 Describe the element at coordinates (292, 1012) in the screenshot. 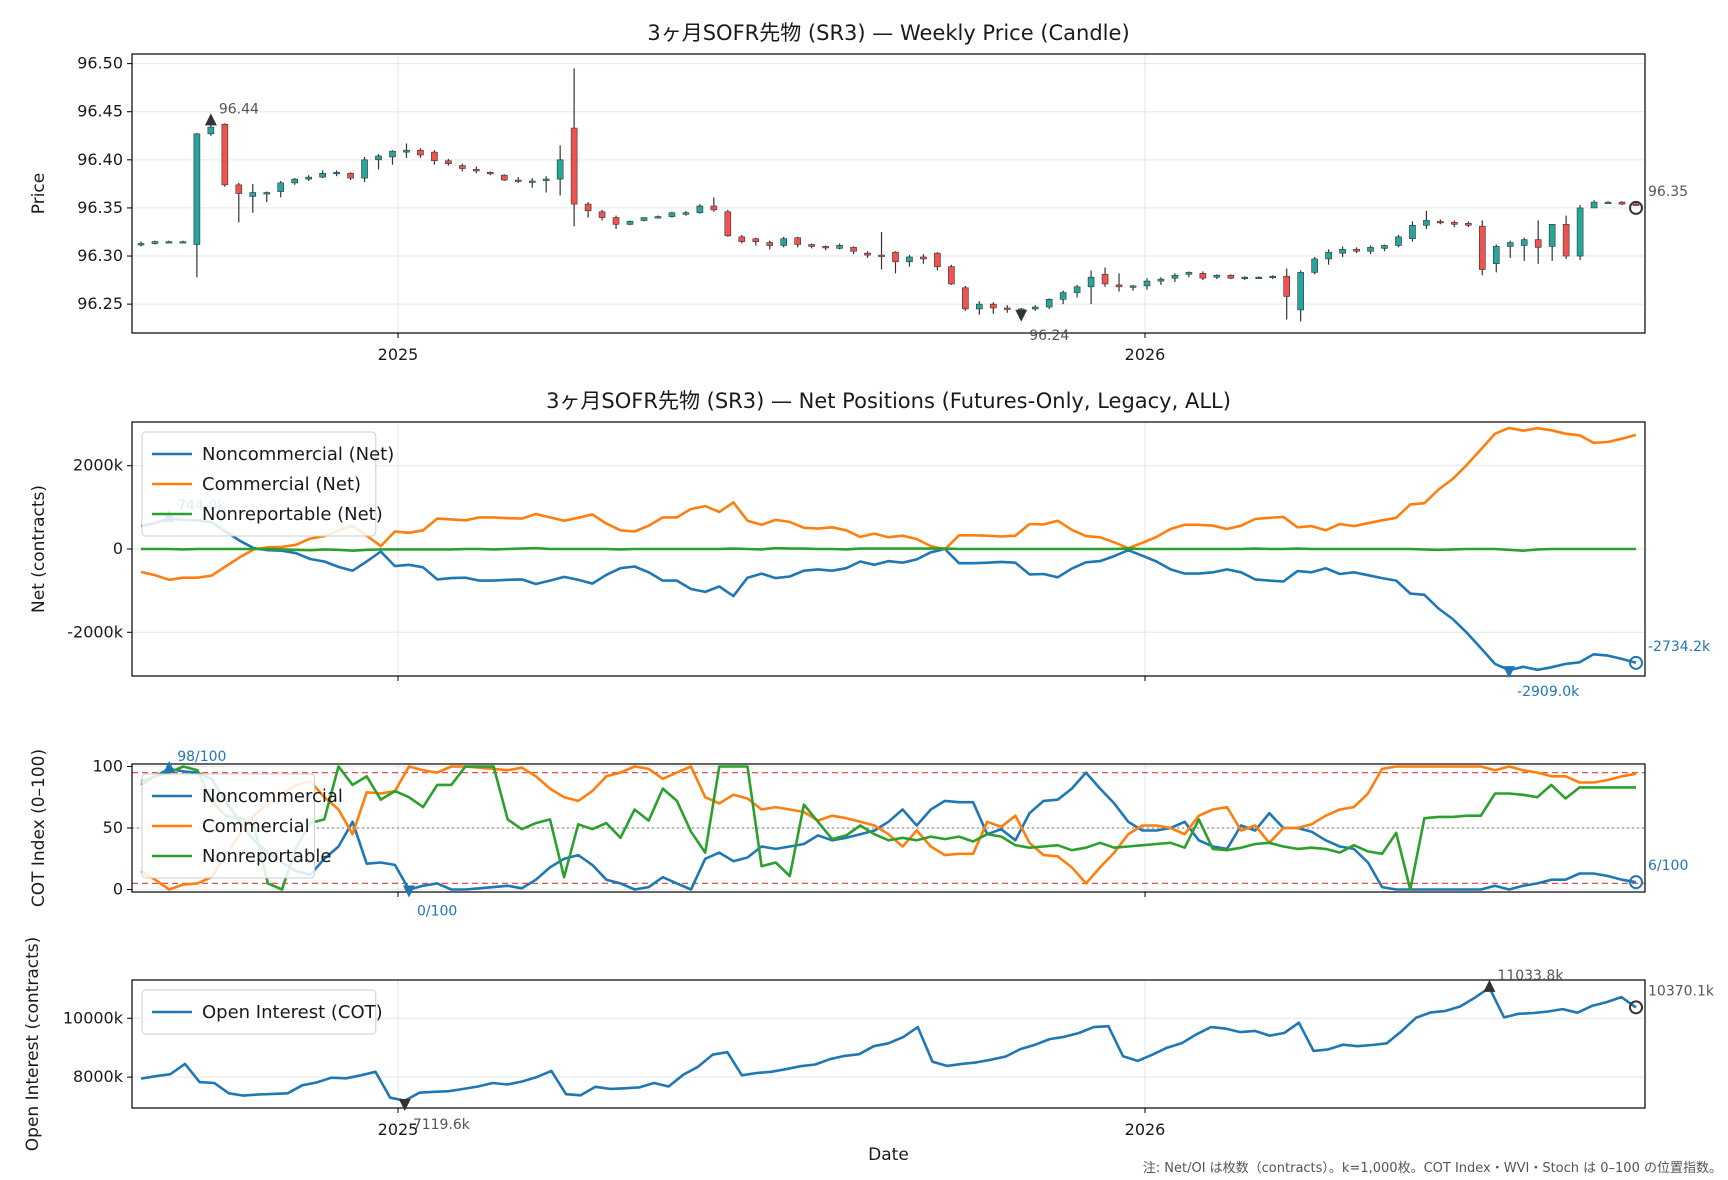

I see `legend-label: Open Interest (COT)` at that location.